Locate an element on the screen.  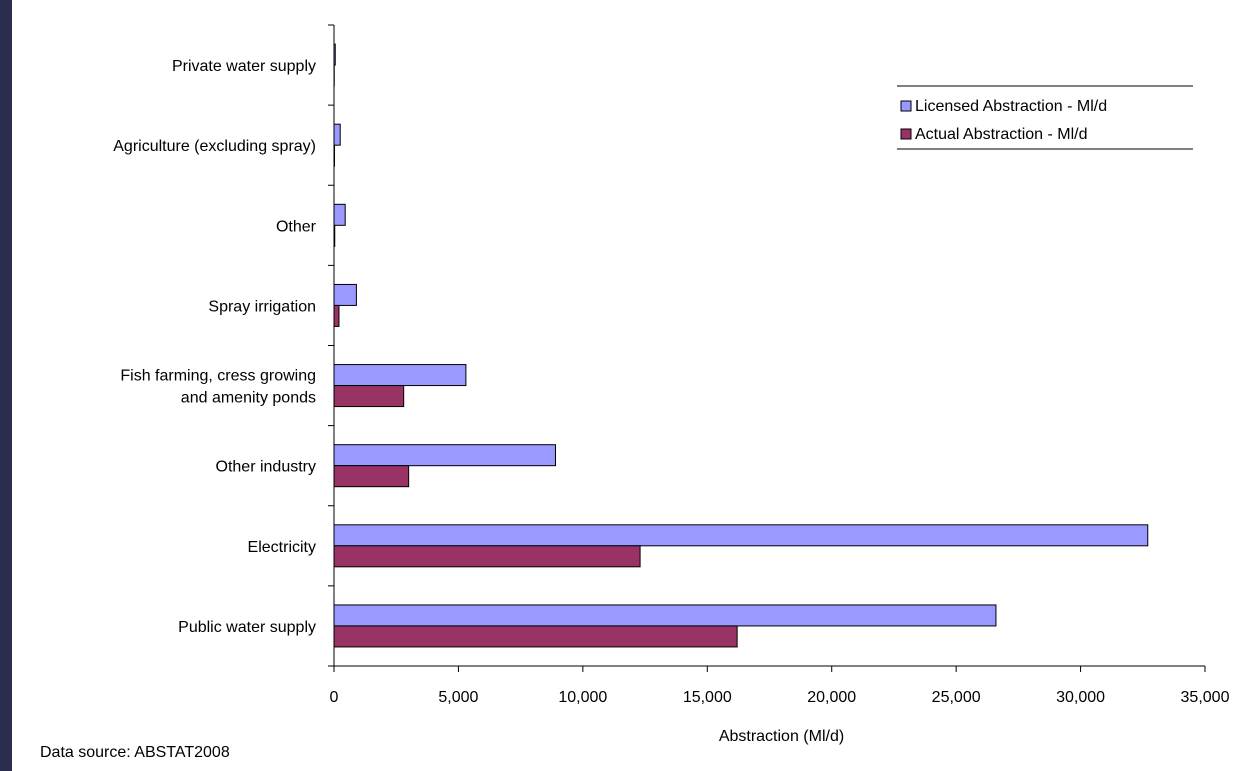
category-label-7: Public water supply is located at coordinates (247, 627).